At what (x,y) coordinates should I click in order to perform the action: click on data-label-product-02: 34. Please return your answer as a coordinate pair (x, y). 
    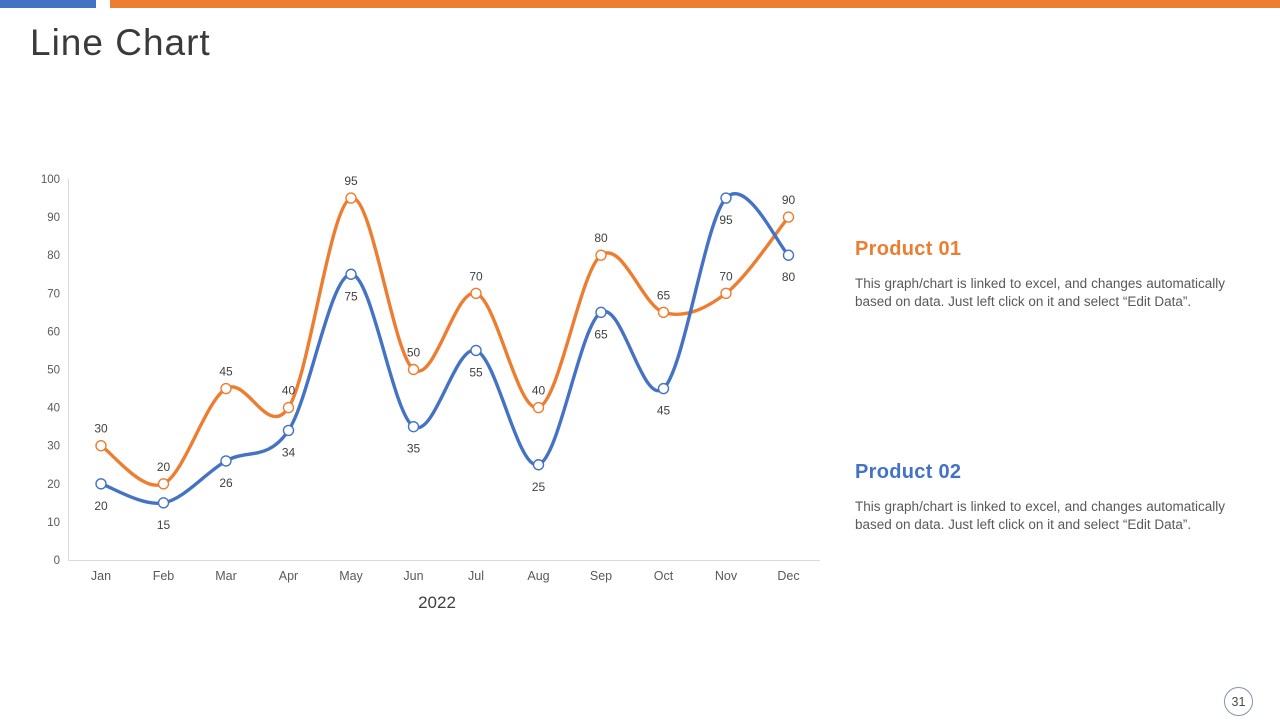
    Looking at the image, I should click on (289, 452).